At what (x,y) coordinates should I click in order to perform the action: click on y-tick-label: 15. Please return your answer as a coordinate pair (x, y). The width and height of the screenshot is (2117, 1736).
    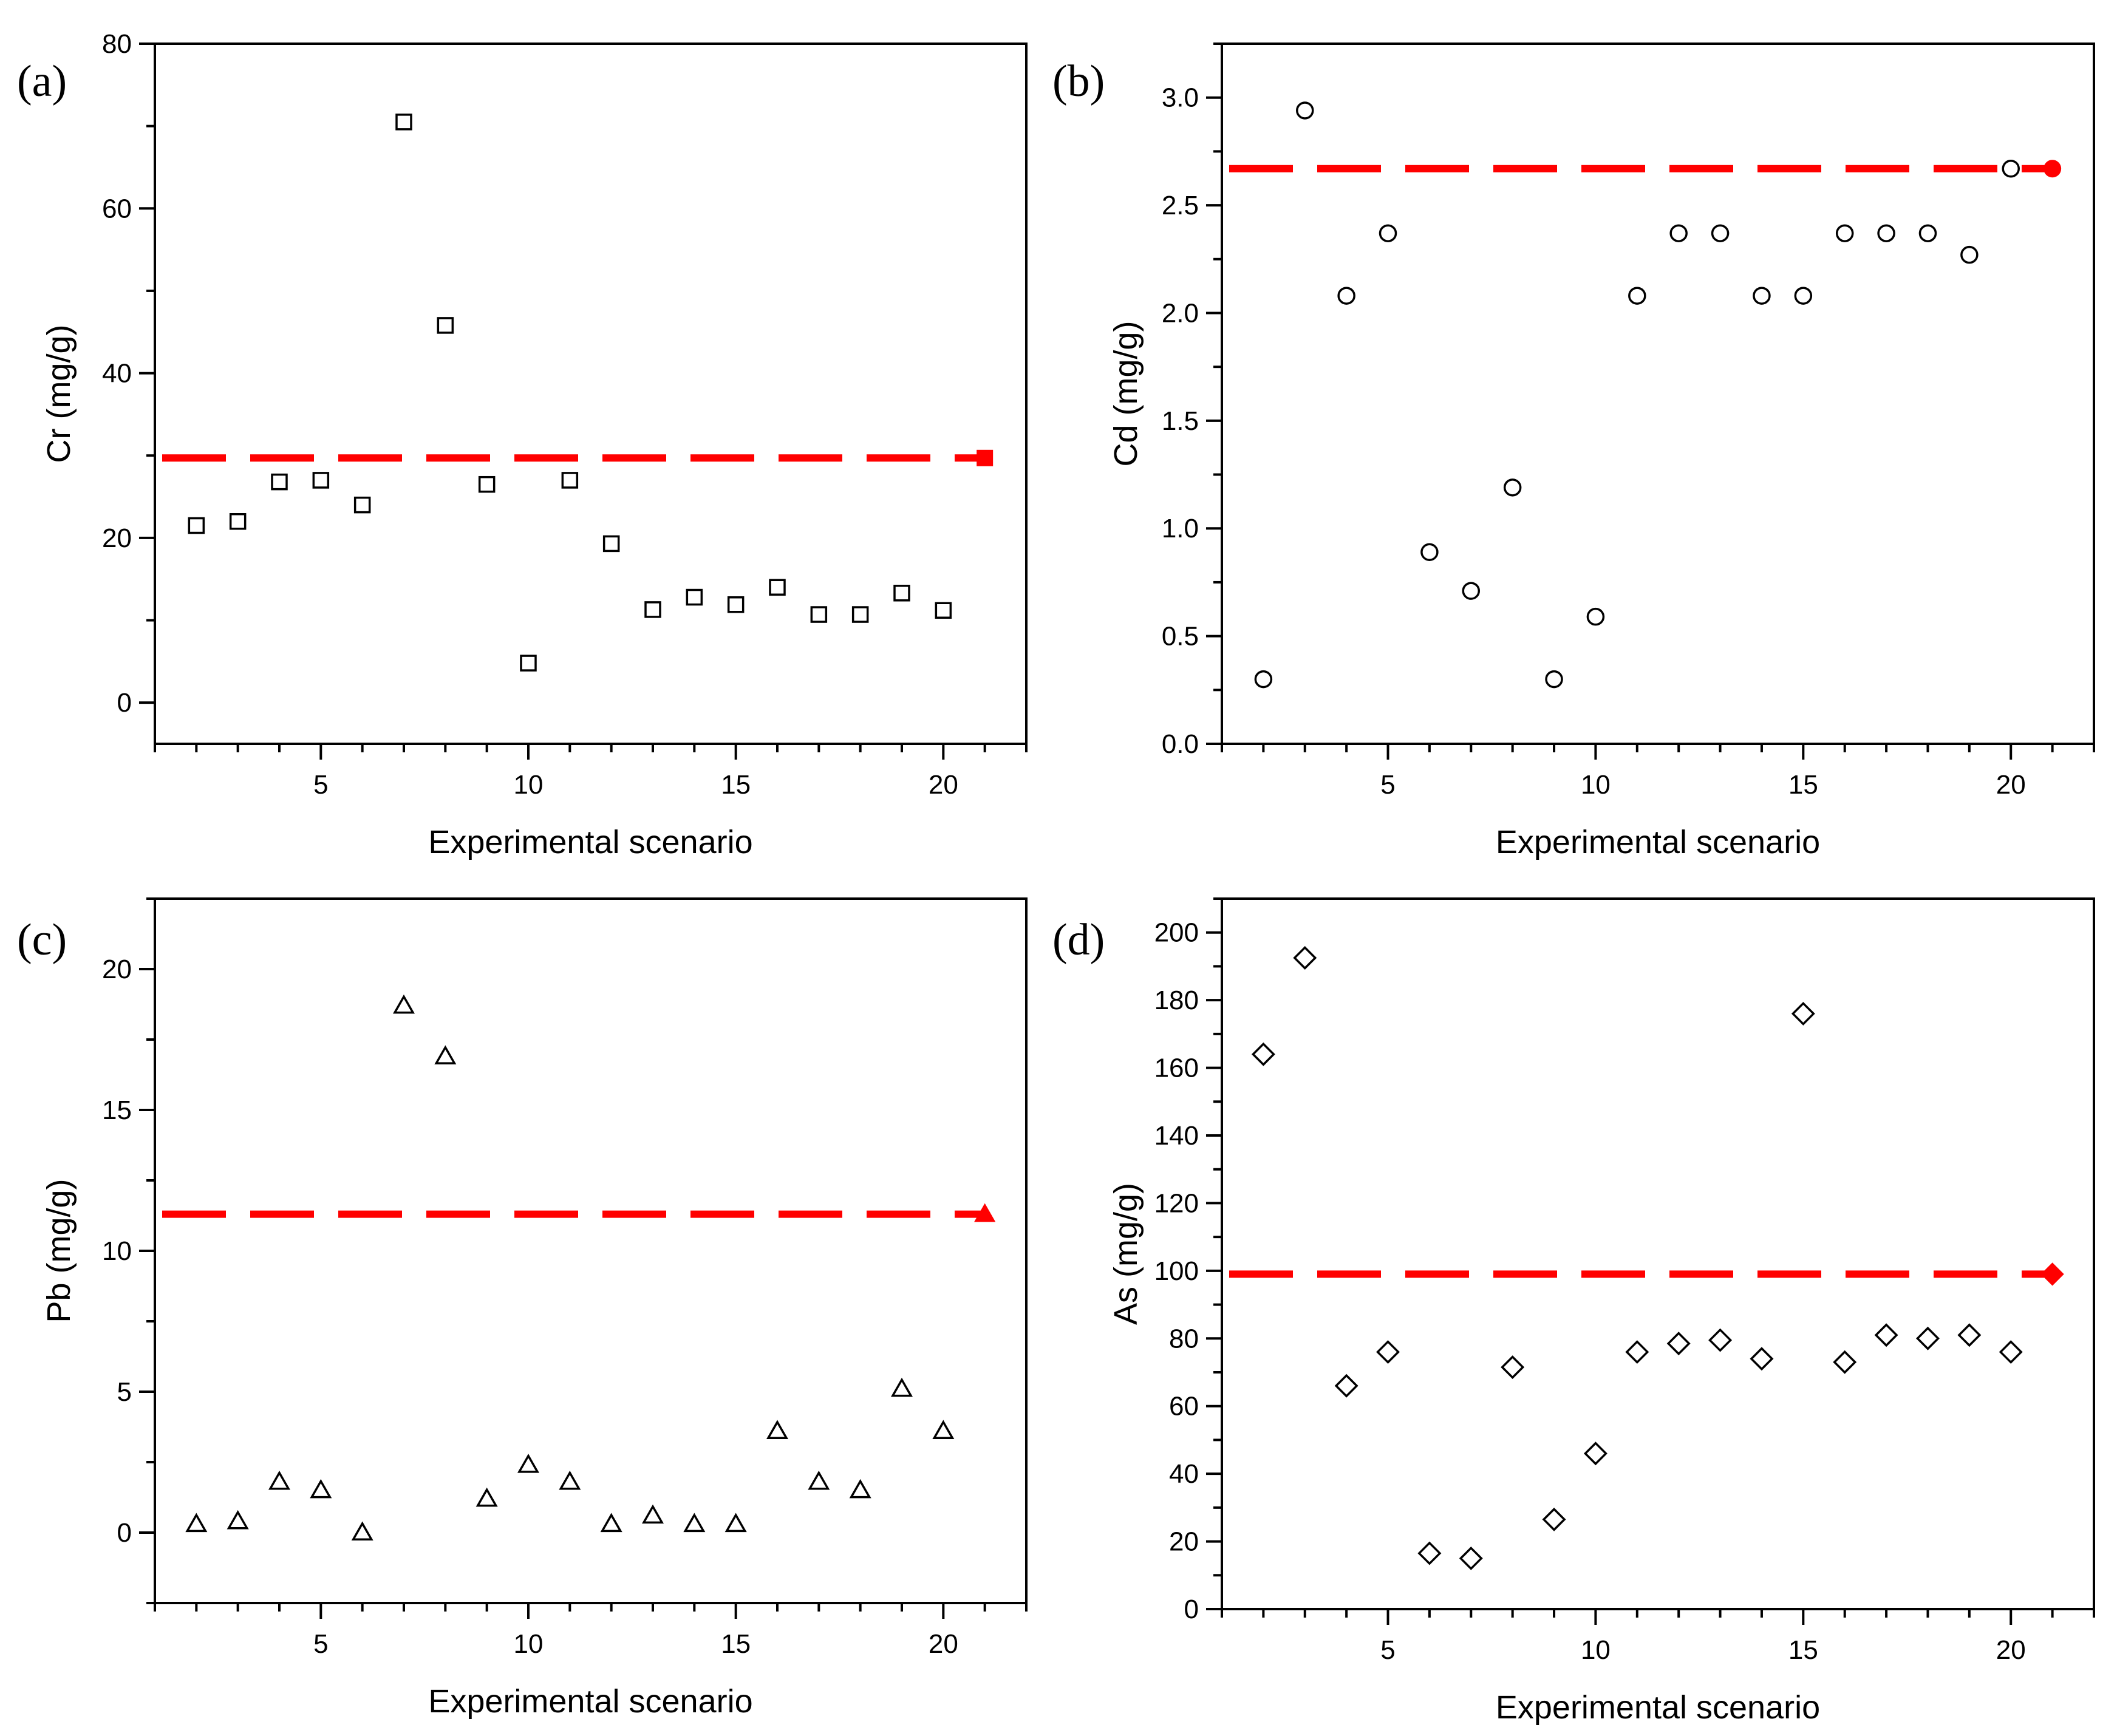
    Looking at the image, I should click on (117, 1110).